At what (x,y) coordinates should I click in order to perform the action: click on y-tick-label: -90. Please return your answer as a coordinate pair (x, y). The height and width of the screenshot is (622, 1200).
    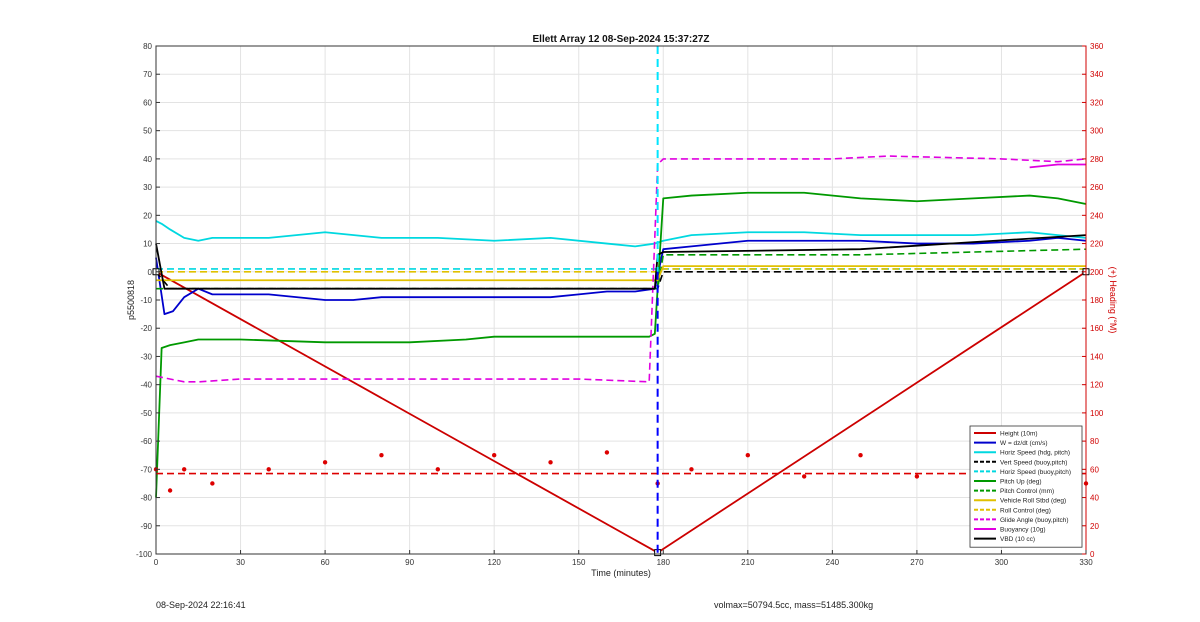
    Looking at the image, I should click on (146, 526).